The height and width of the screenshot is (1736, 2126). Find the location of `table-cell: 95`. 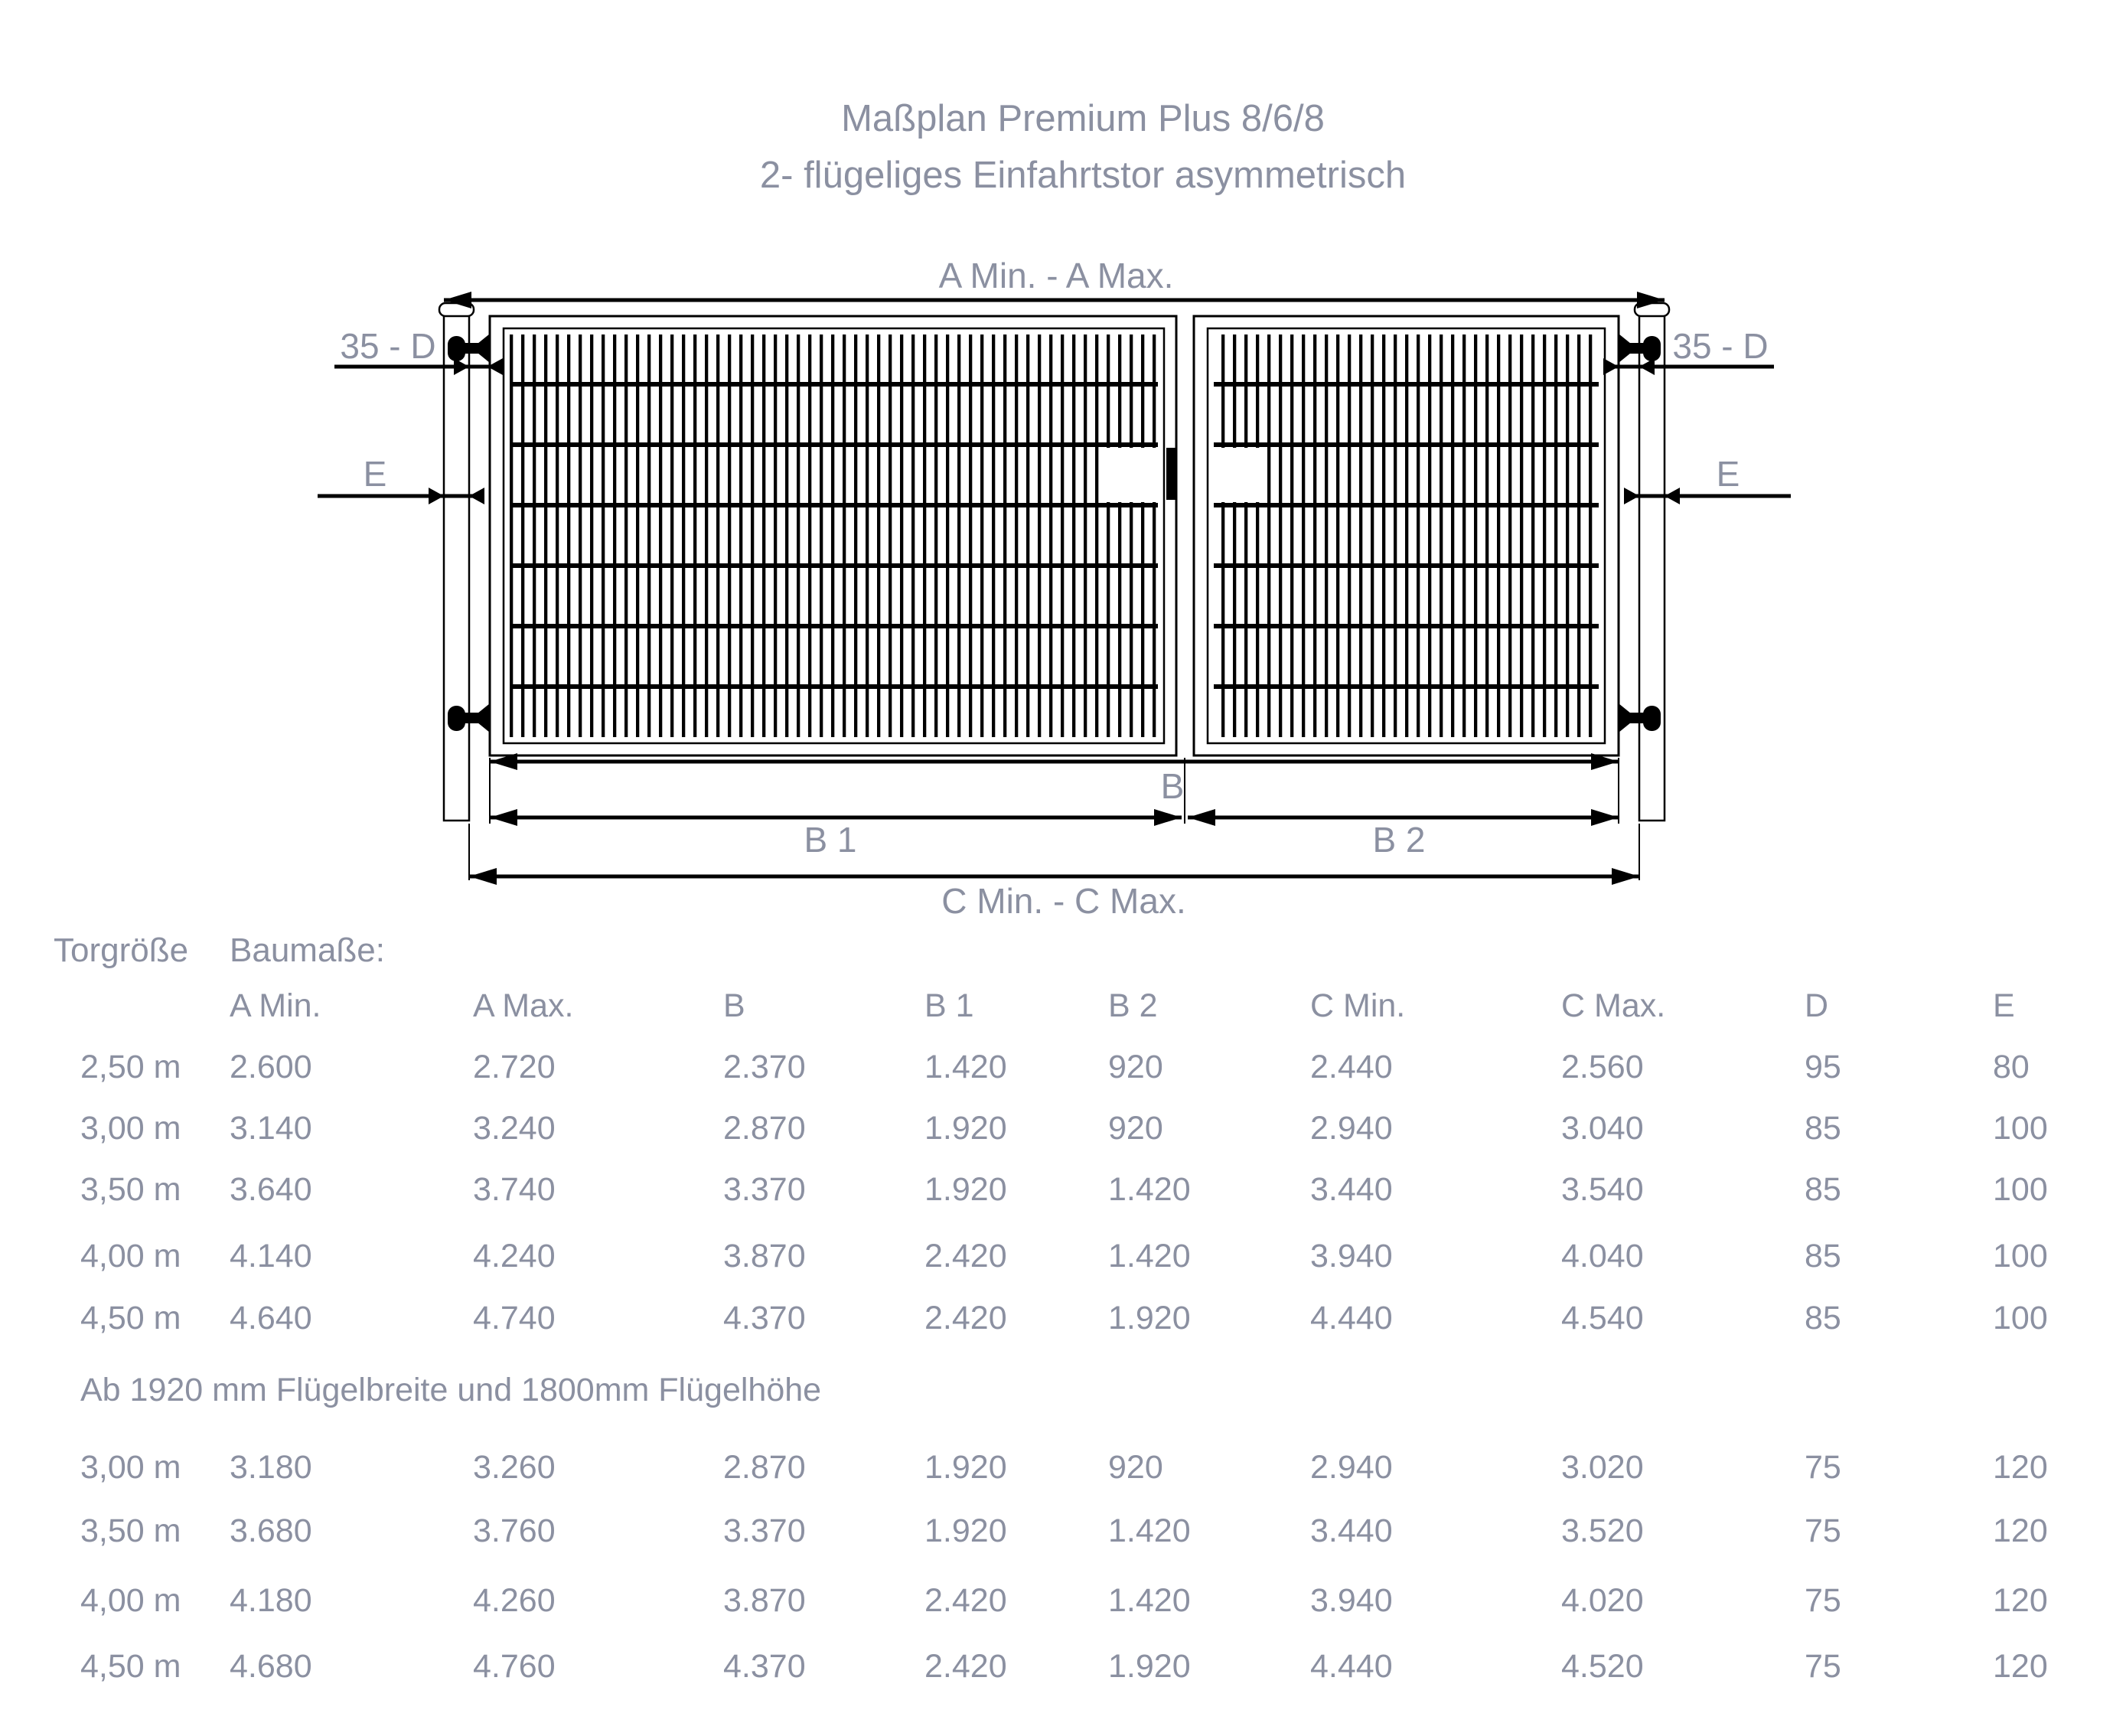

table-cell: 95 is located at coordinates (1823, 1067).